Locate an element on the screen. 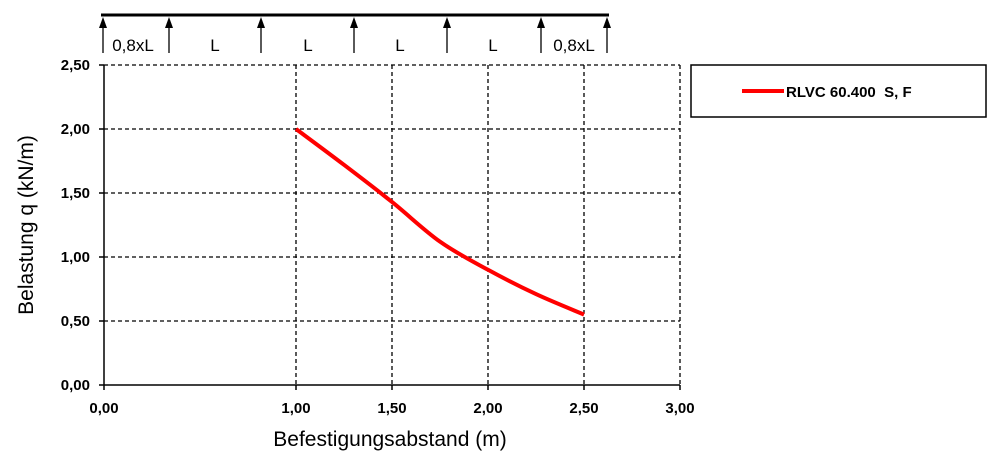 The height and width of the screenshot is (453, 991). y-tick-label-2: 1,00 is located at coordinates (75, 257).